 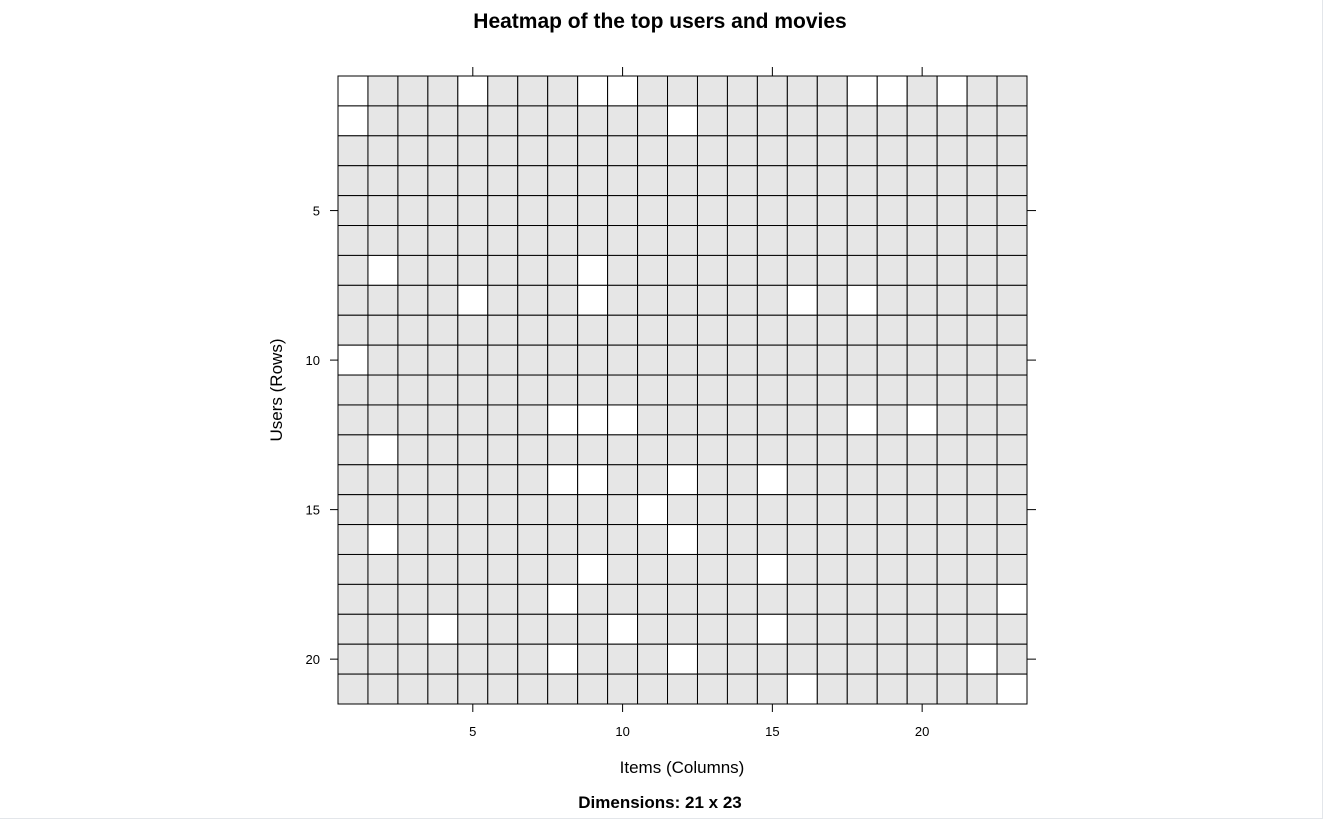 I want to click on y-tick-label: 10, so click(x=313, y=360).